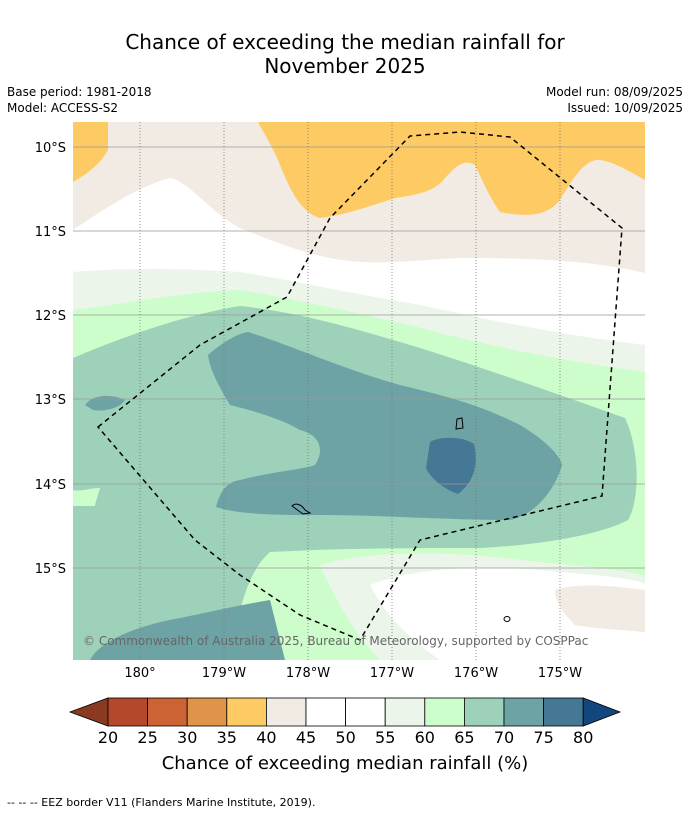 The height and width of the screenshot is (816, 690). Describe the element at coordinates (625, 108) in the screenshot. I see `issued-date: Issued: 10/09/2025` at that location.